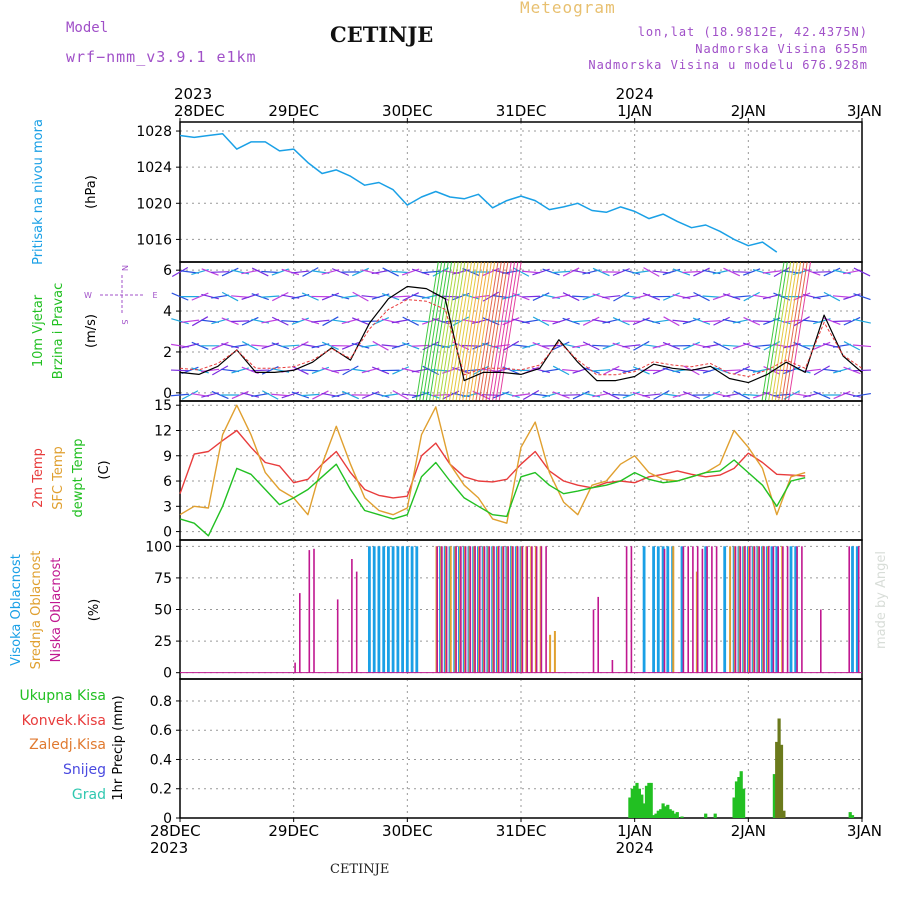 The width and height of the screenshot is (900, 900). What do you see at coordinates (175, 831) in the screenshot?
I see `bottom-date-label: 28DEC` at bounding box center [175, 831].